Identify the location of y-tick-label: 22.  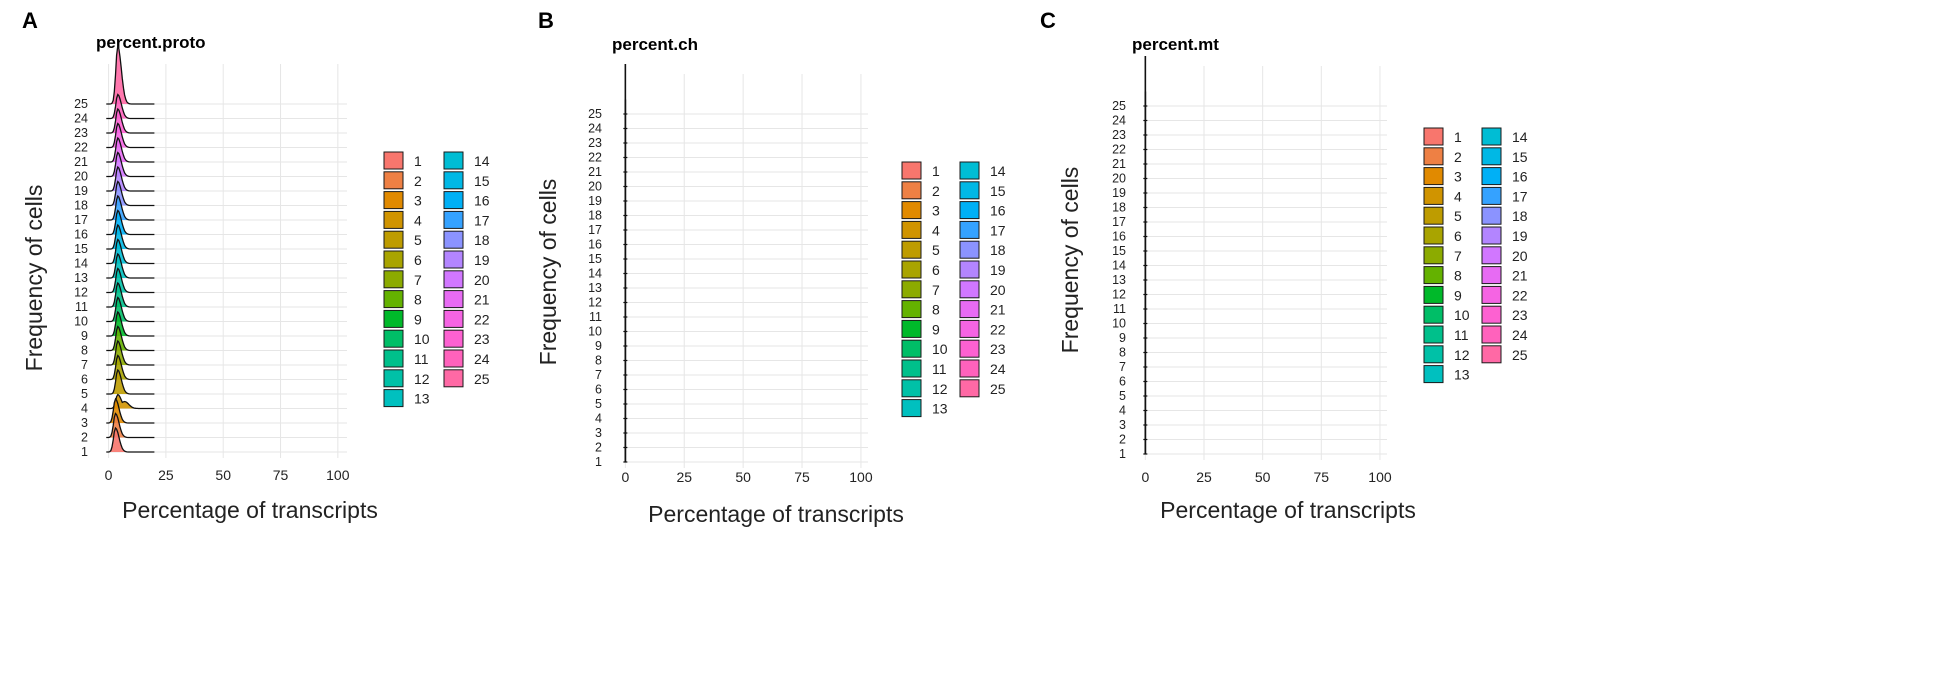
(81, 148).